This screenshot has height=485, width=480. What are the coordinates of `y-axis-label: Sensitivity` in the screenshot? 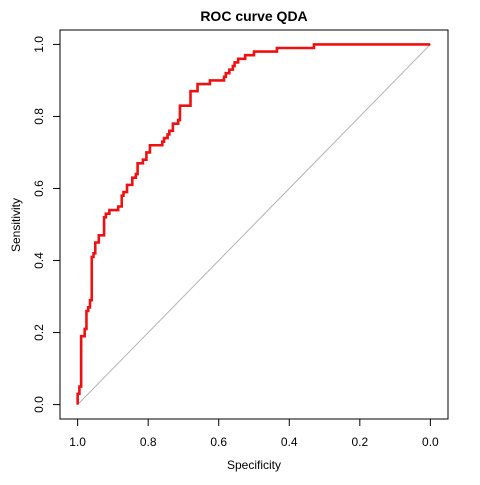 It's located at (16, 225).